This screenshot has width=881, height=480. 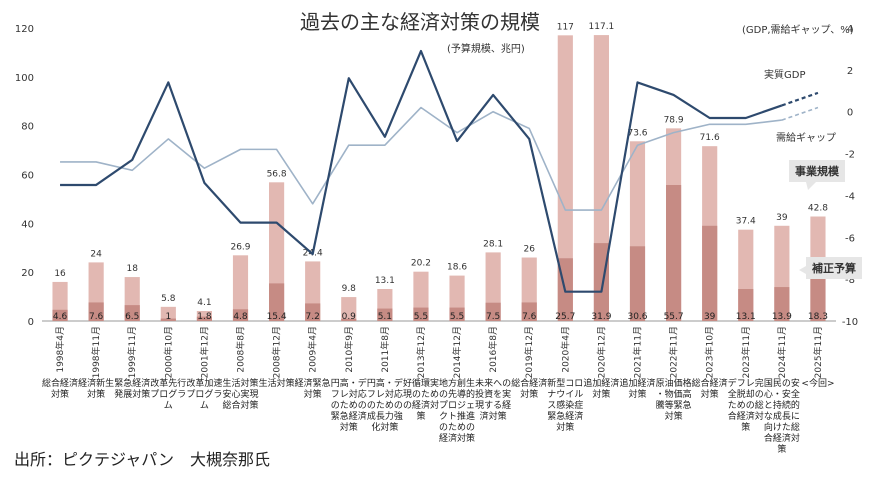 I want to click on bar-total-label: 37.4, so click(x=746, y=222).